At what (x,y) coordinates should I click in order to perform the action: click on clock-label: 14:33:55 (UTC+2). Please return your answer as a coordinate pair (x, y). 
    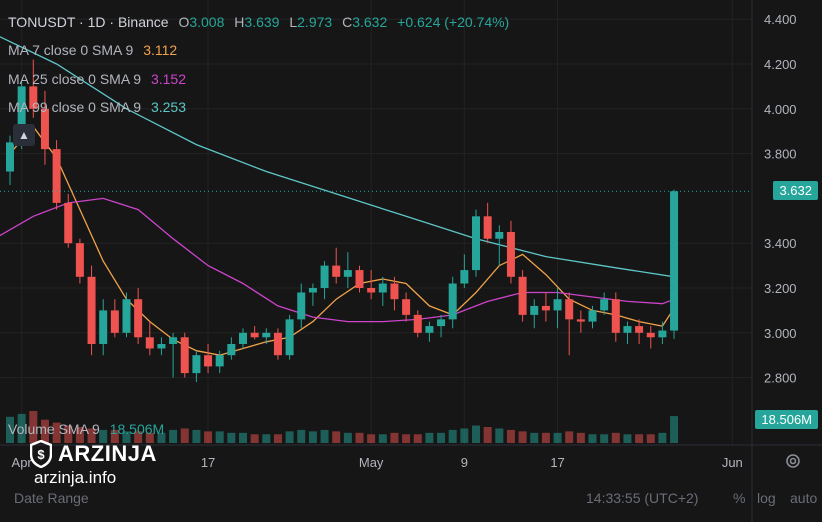
    Looking at the image, I should click on (642, 498).